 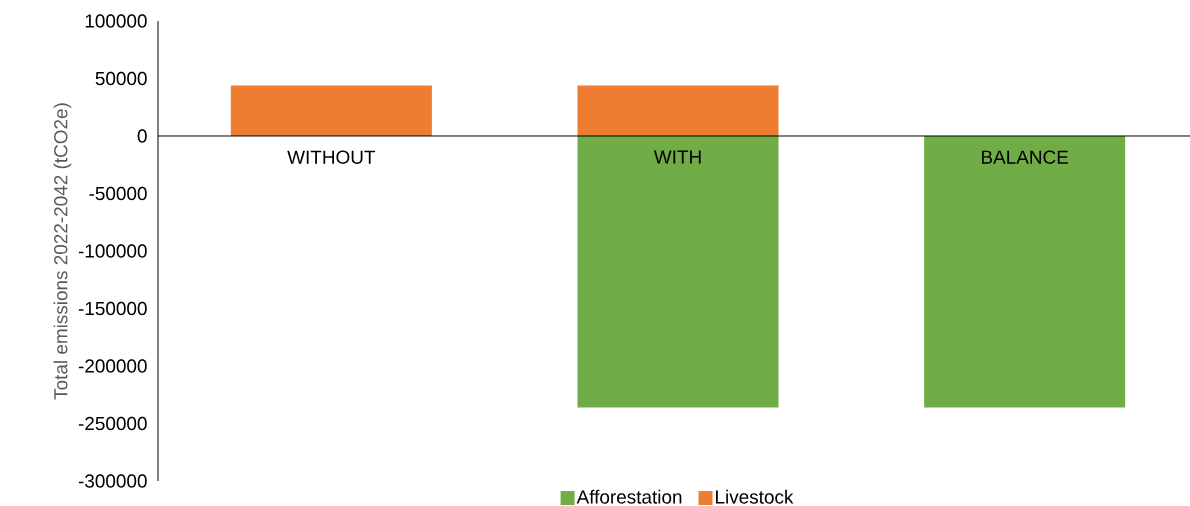 What do you see at coordinates (677, 157) in the screenshot?
I see `x-tick-label: WITH` at bounding box center [677, 157].